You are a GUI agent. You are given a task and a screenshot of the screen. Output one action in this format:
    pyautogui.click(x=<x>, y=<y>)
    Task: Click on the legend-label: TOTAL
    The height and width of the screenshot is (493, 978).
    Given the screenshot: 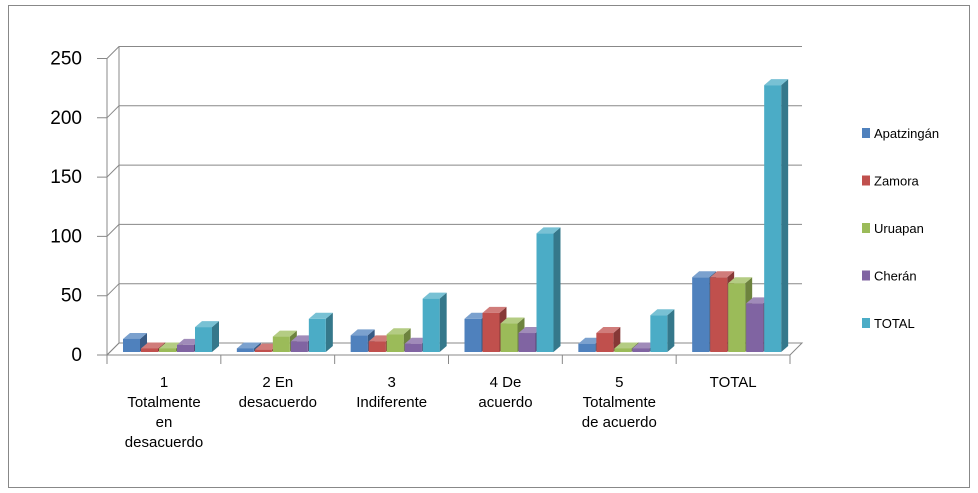 What is the action you would take?
    pyautogui.click(x=894, y=323)
    